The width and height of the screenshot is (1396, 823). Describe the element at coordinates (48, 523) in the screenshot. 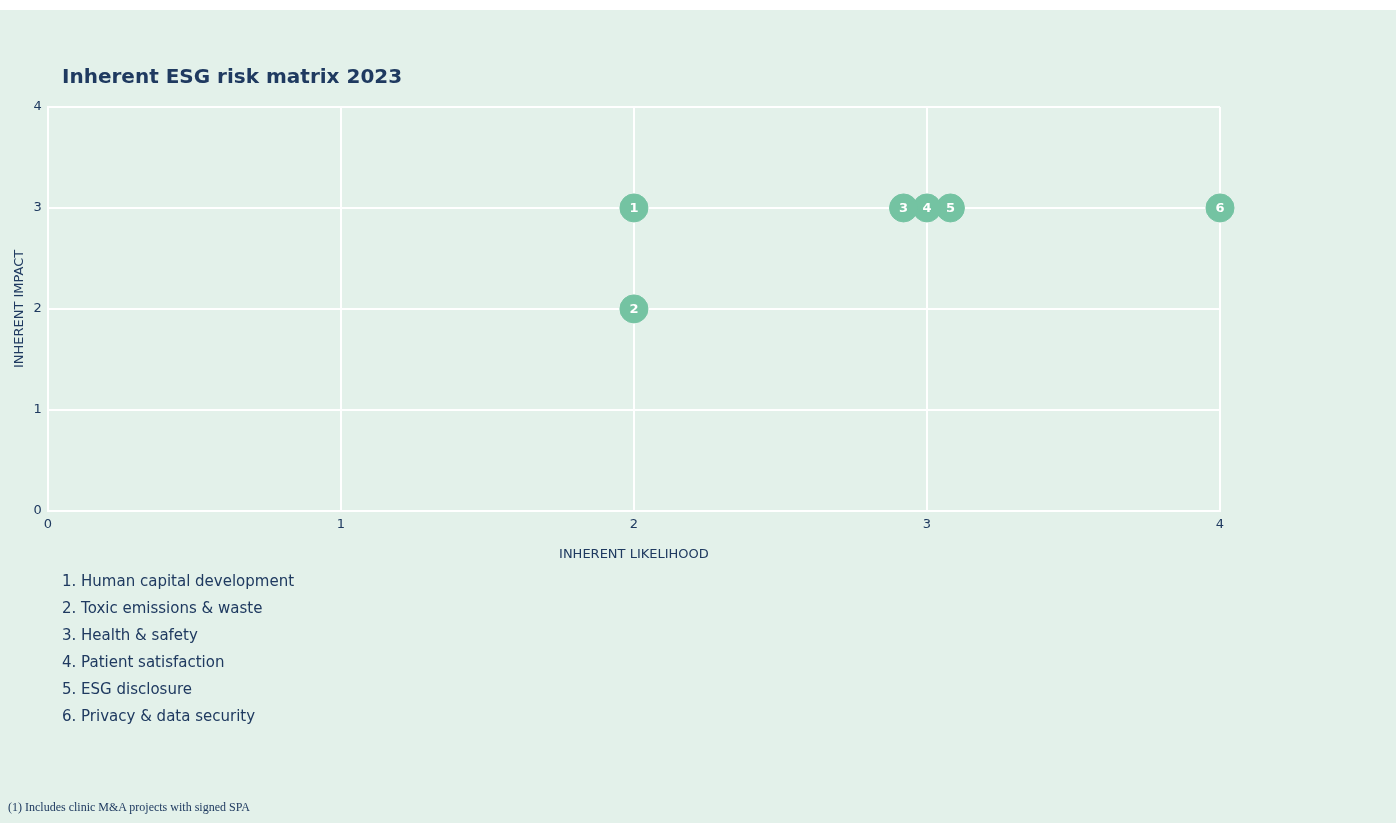

I see `x-tick-label: 0` at that location.